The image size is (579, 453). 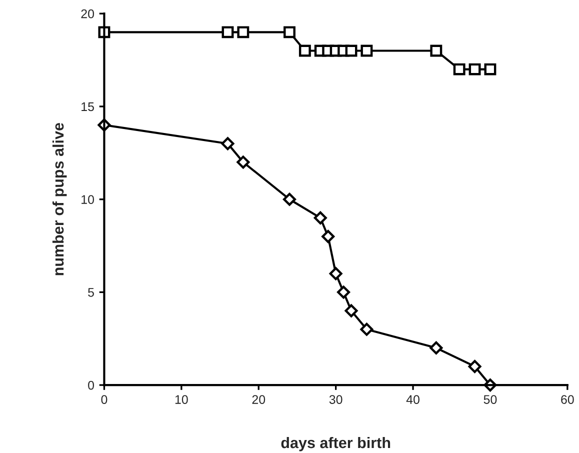 What do you see at coordinates (87, 13) in the screenshot?
I see `y-tick-label: 20` at bounding box center [87, 13].